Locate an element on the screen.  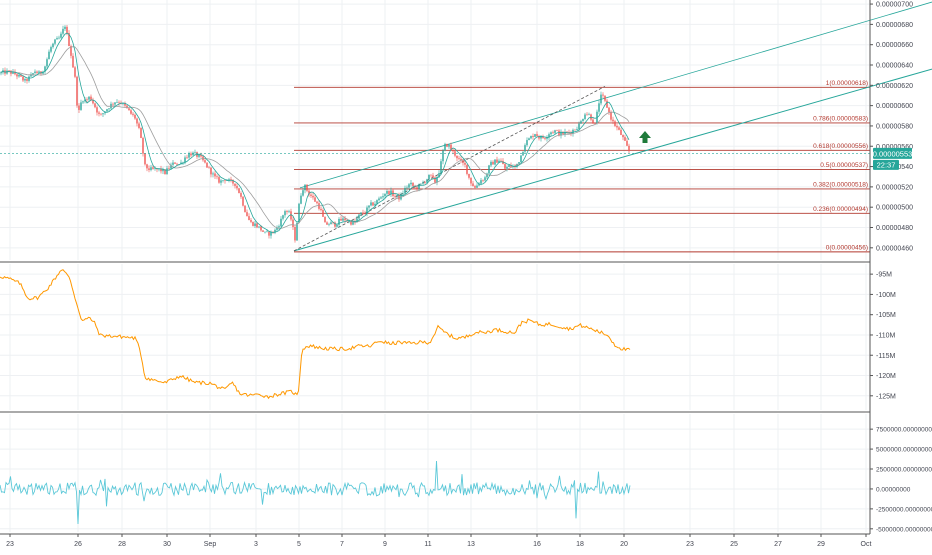
trend-dashed-line is located at coordinates (449, 168).